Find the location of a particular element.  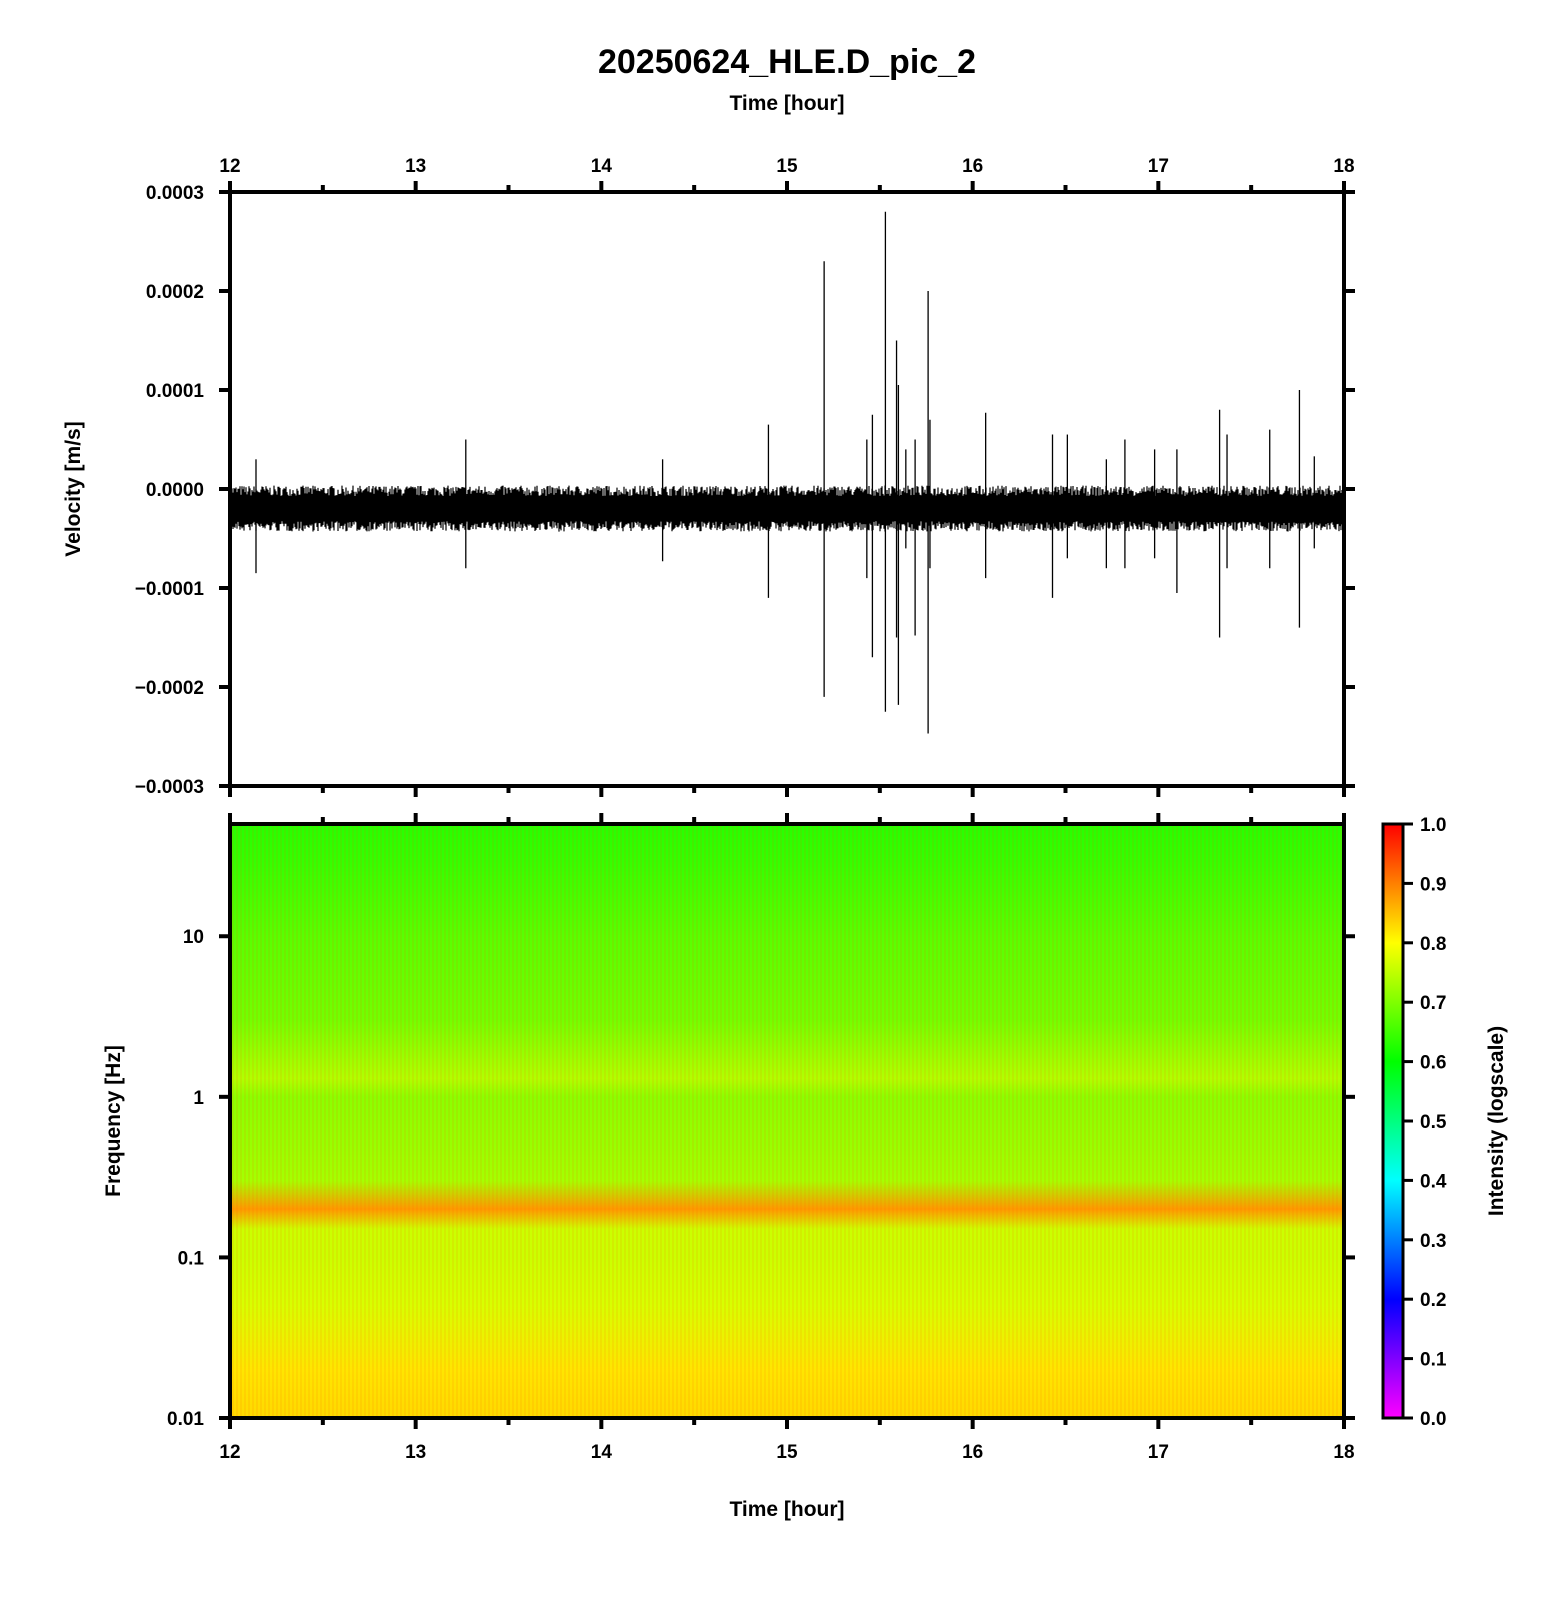

y-tick-label: −0.0002 is located at coordinates (169, 688).